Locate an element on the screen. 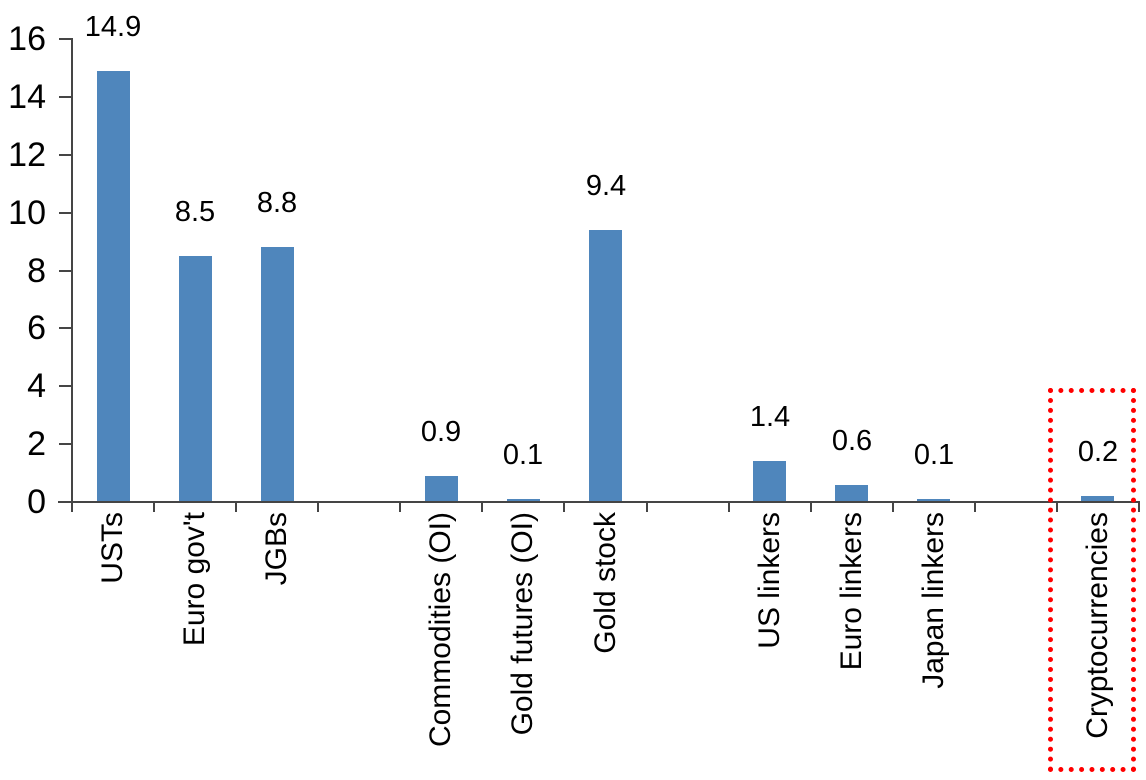 Image resolution: width=1146 pixels, height=780 pixels. y-tick-label: 8 is located at coordinates (36, 271).